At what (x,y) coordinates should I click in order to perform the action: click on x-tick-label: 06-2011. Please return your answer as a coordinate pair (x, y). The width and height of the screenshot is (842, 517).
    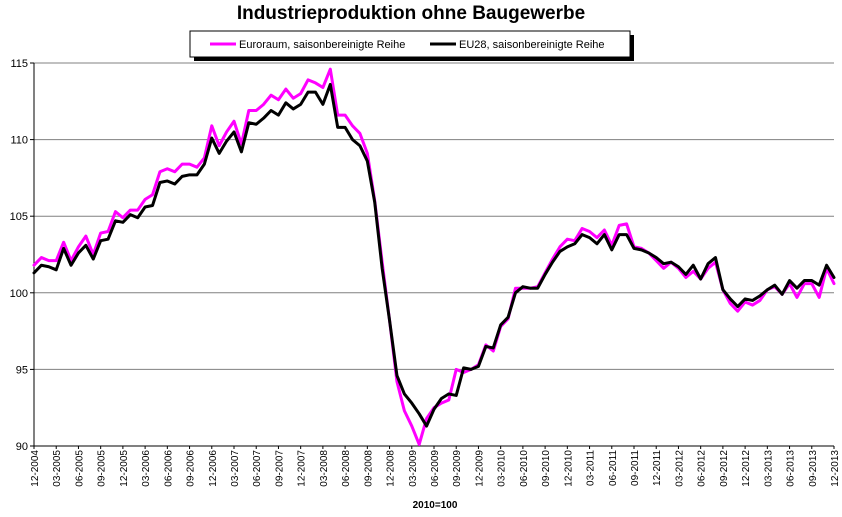
    Looking at the image, I should click on (613, 468).